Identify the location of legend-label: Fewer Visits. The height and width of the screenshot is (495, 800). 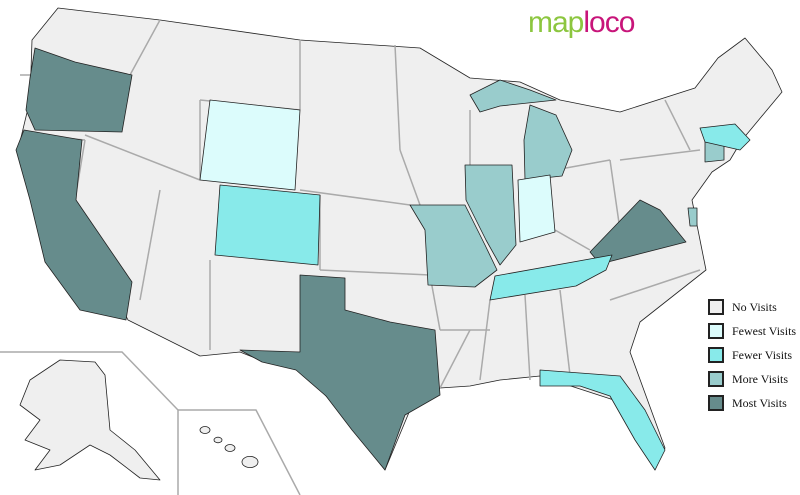
(762, 354).